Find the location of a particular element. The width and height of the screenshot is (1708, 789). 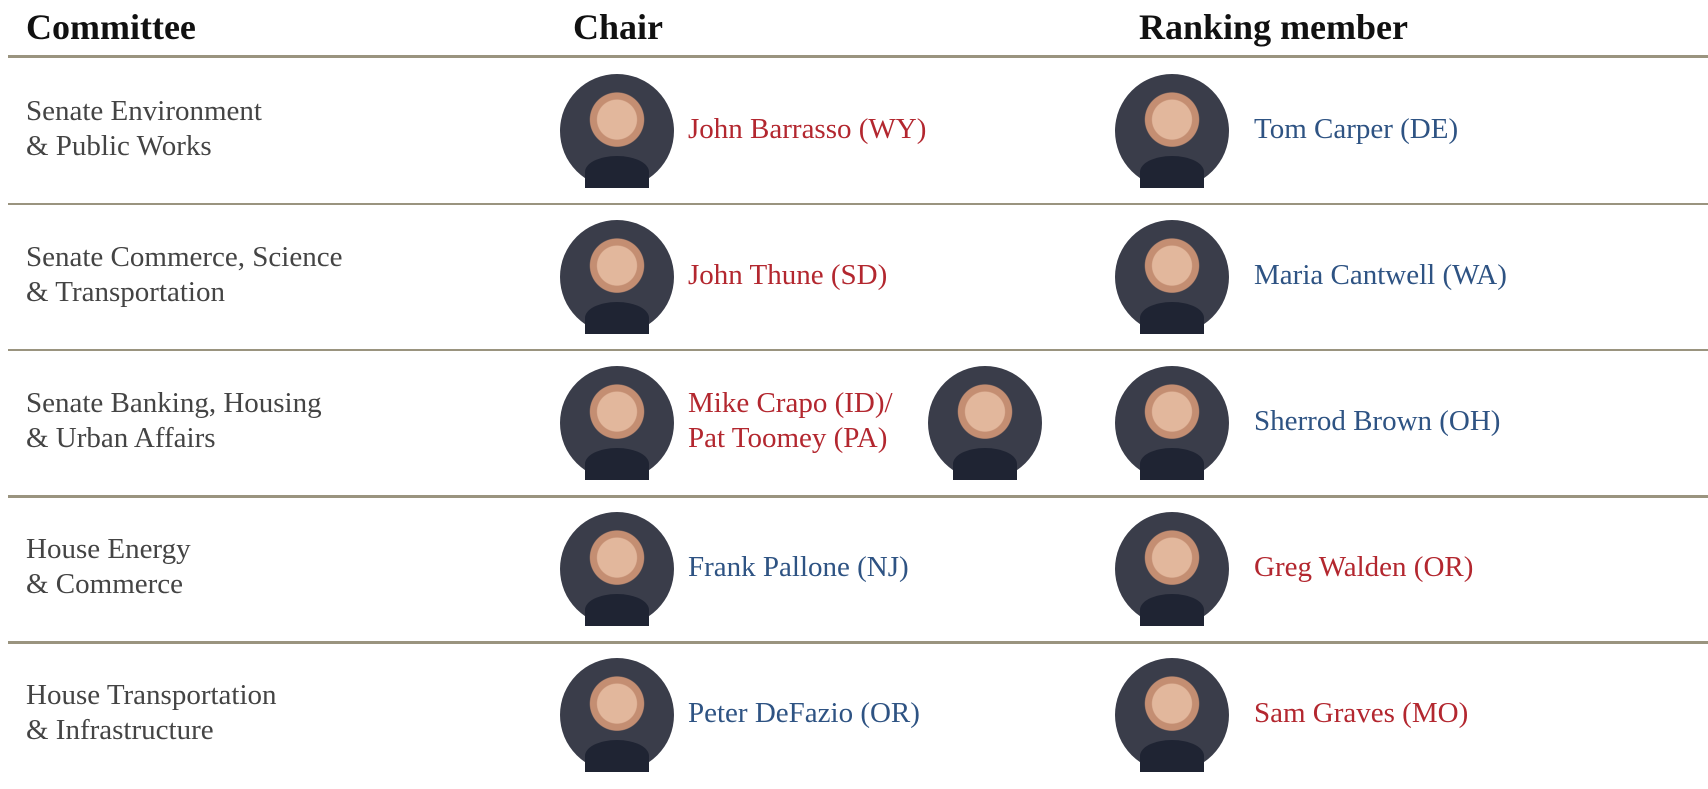

committee-name: & Infrastructure is located at coordinates (120, 730).